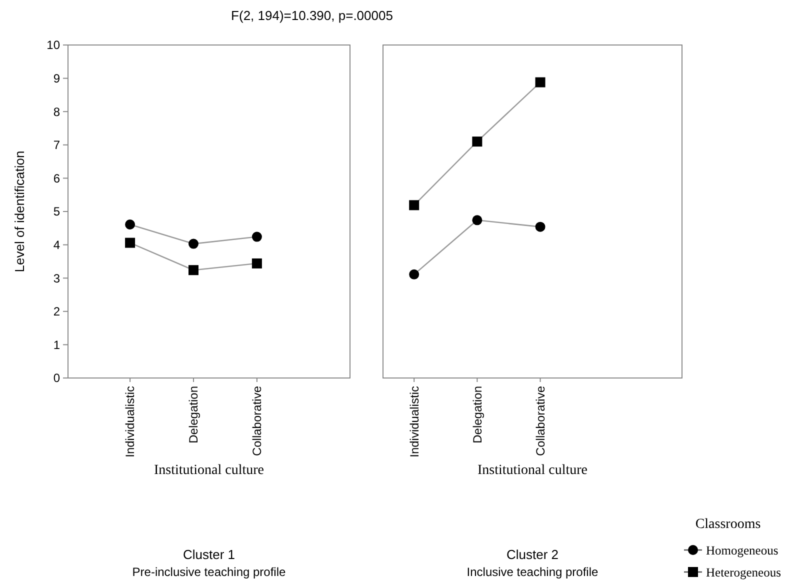 Image resolution: width=785 pixels, height=587 pixels. Describe the element at coordinates (56, 245) in the screenshot. I see `y-tick-label: 4` at that location.